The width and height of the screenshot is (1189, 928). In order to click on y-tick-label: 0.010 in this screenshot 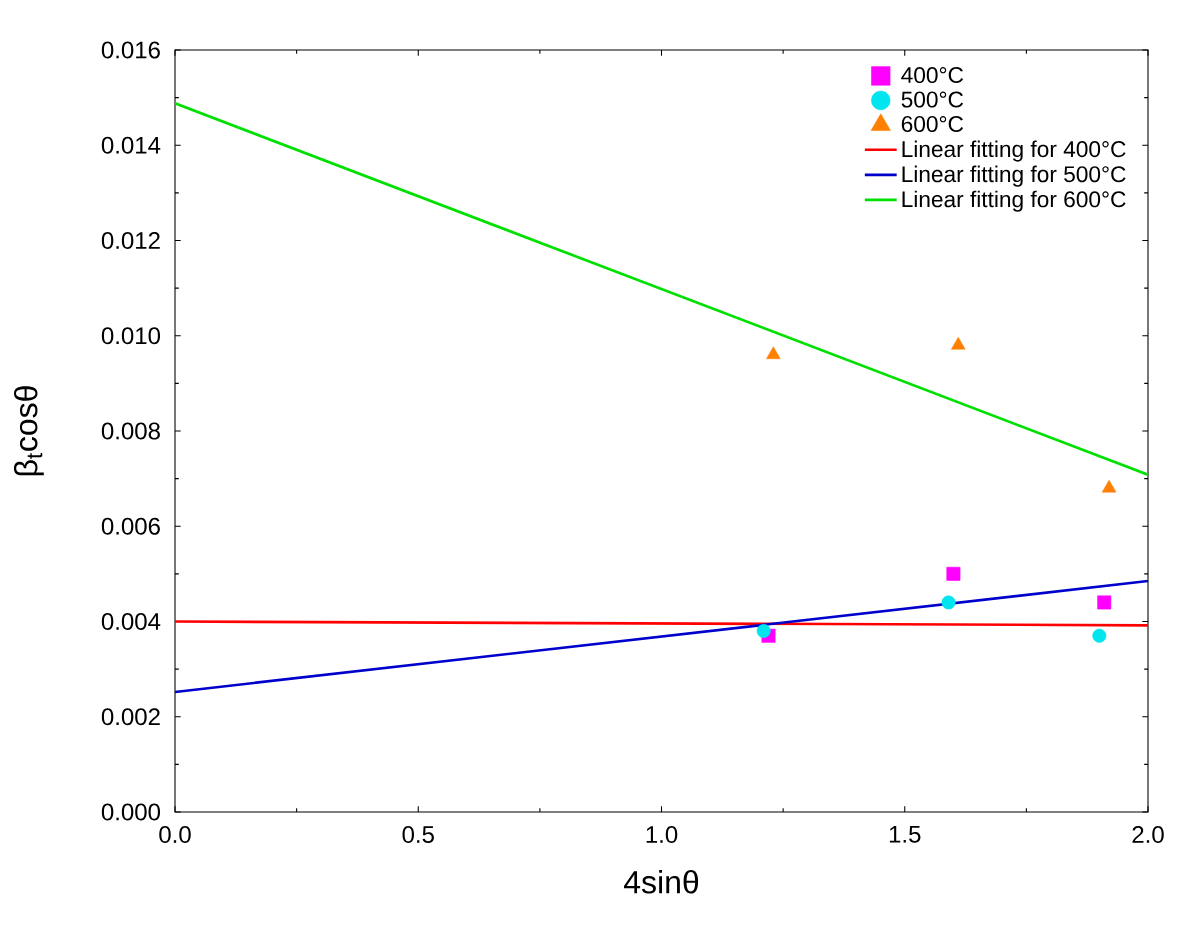, I will do `click(131, 336)`.